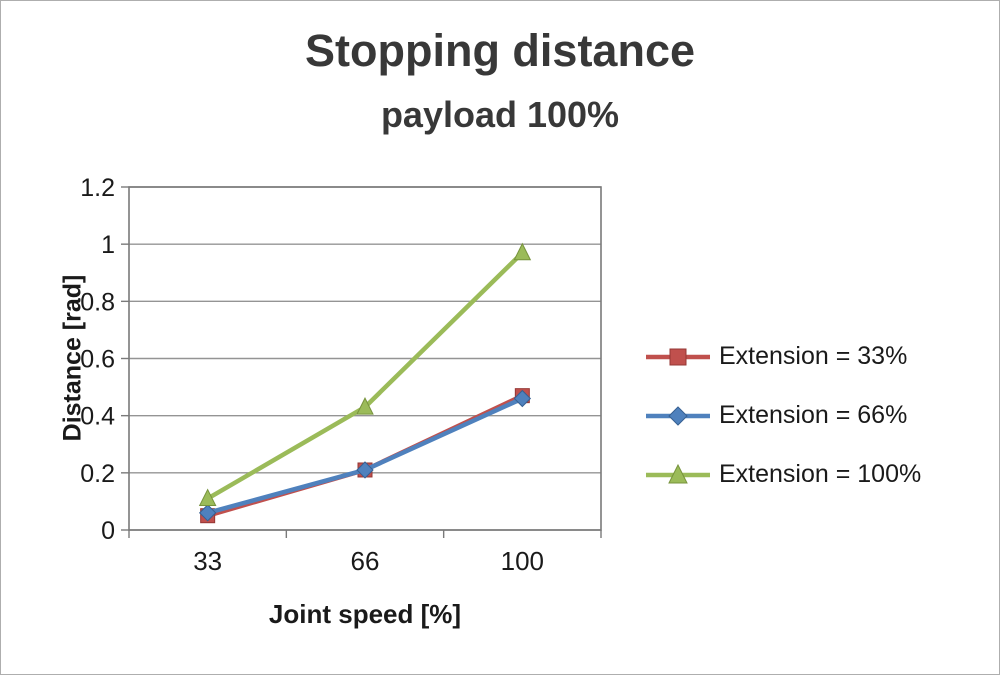  I want to click on legend-label: Extension = 66%, so click(813, 415).